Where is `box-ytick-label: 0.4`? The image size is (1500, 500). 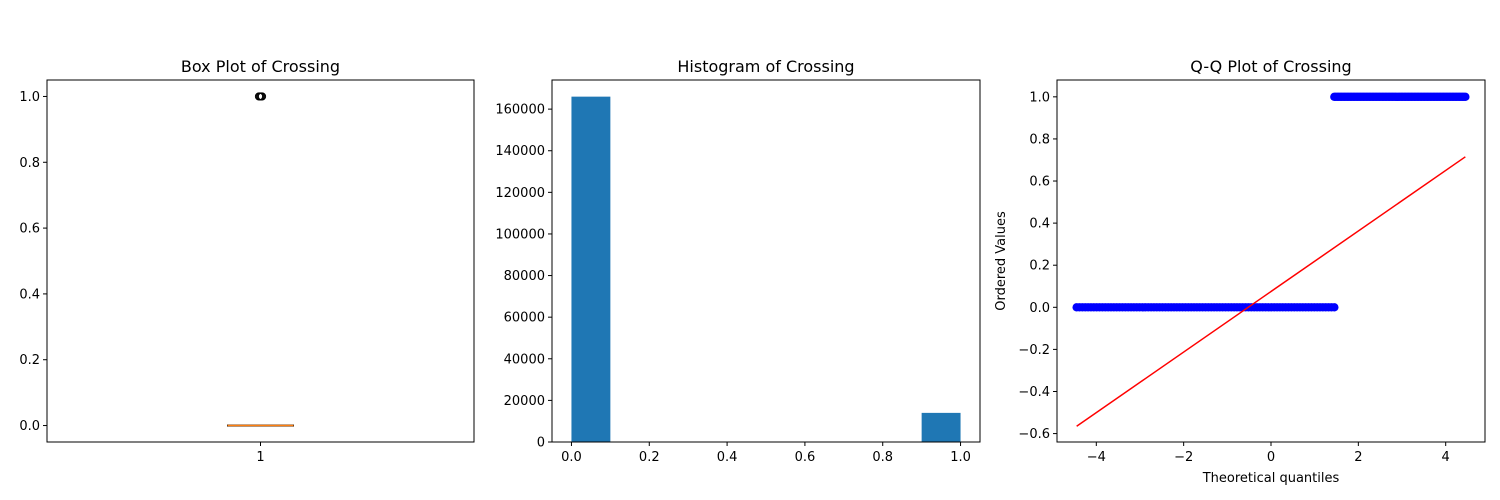 box-ytick-label: 0.4 is located at coordinates (29, 294).